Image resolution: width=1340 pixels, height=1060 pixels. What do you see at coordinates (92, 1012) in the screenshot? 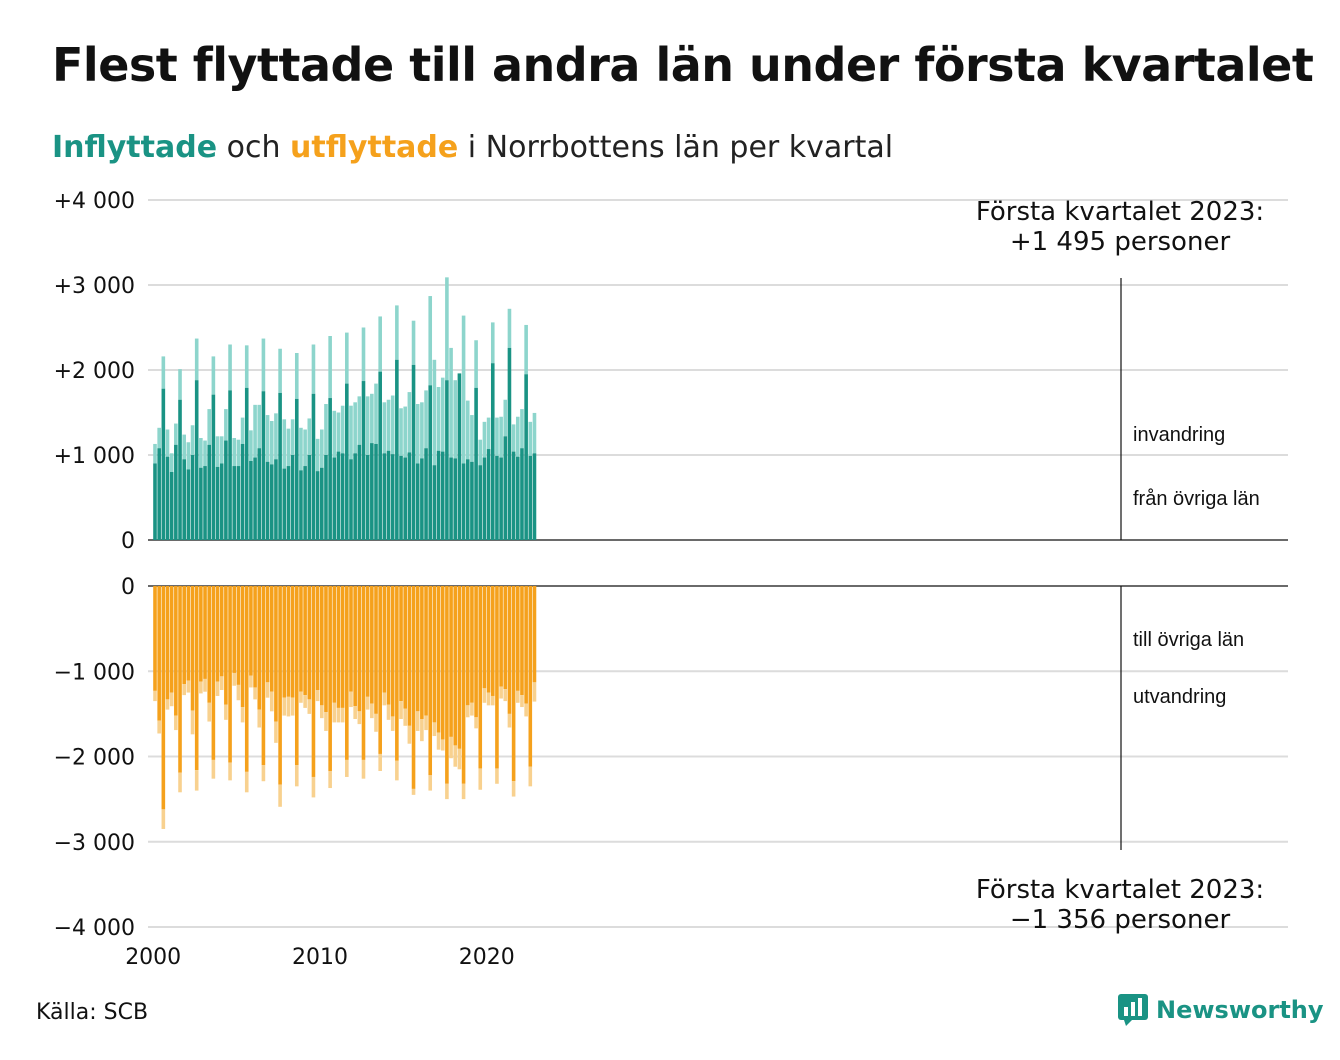
I see `source-note: Källa: SCB` at bounding box center [92, 1012].